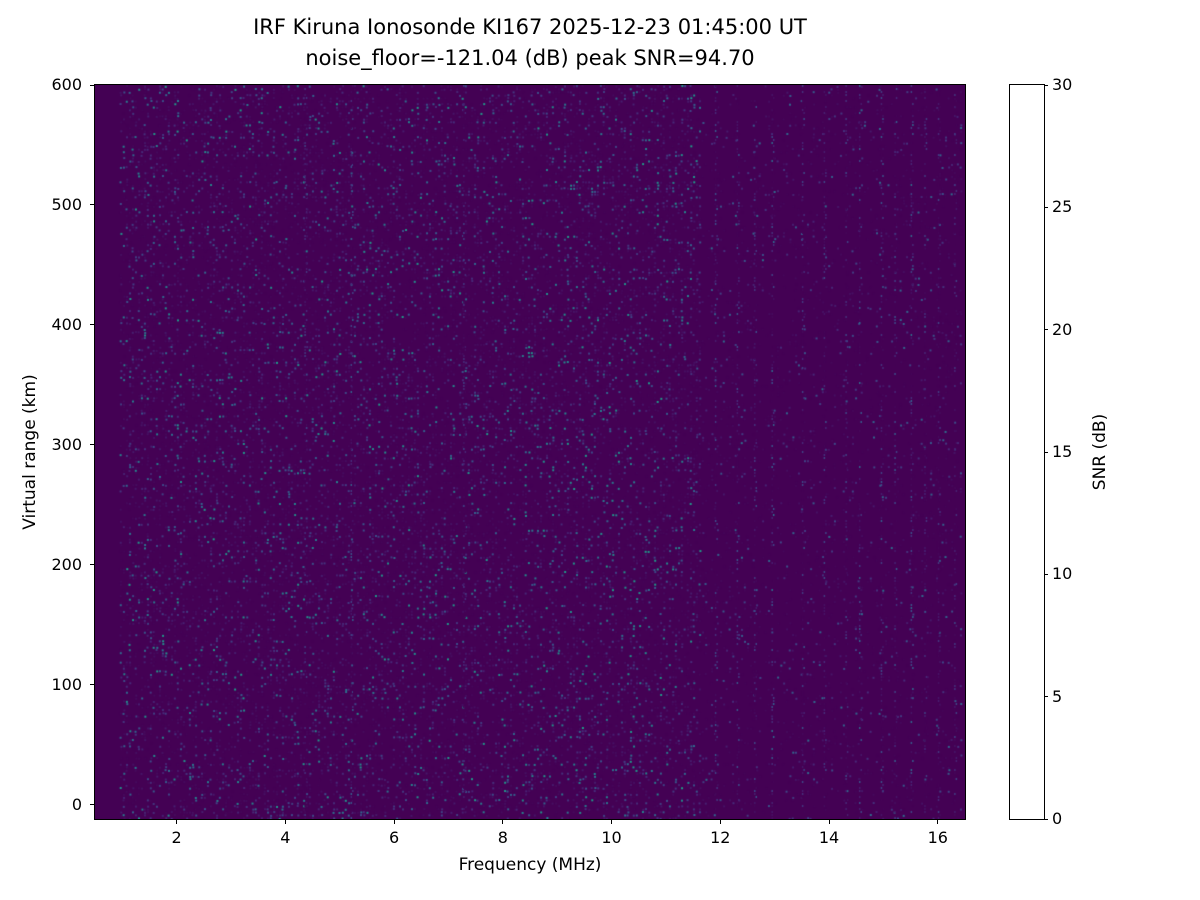  I want to click on chart-title-line2: noise_floor=-121.04 (dB) peak SNR=94.70, so click(530, 58).